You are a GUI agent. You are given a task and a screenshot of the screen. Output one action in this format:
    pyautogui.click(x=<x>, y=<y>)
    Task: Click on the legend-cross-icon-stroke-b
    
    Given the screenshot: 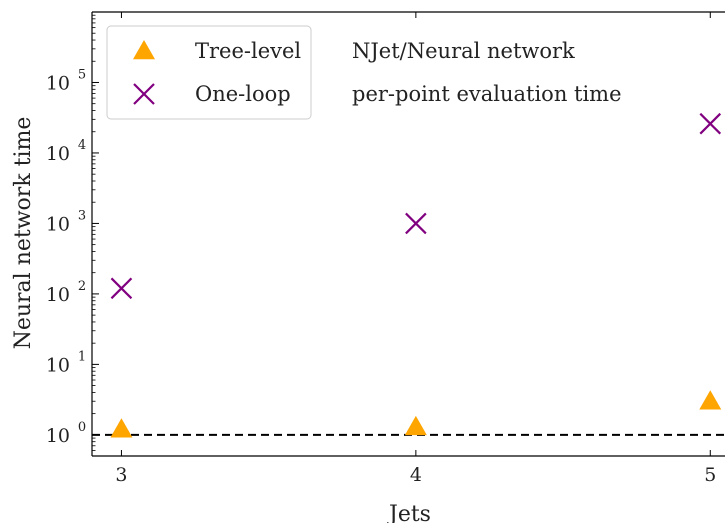 What is the action you would take?
    pyautogui.click(x=144, y=94)
    